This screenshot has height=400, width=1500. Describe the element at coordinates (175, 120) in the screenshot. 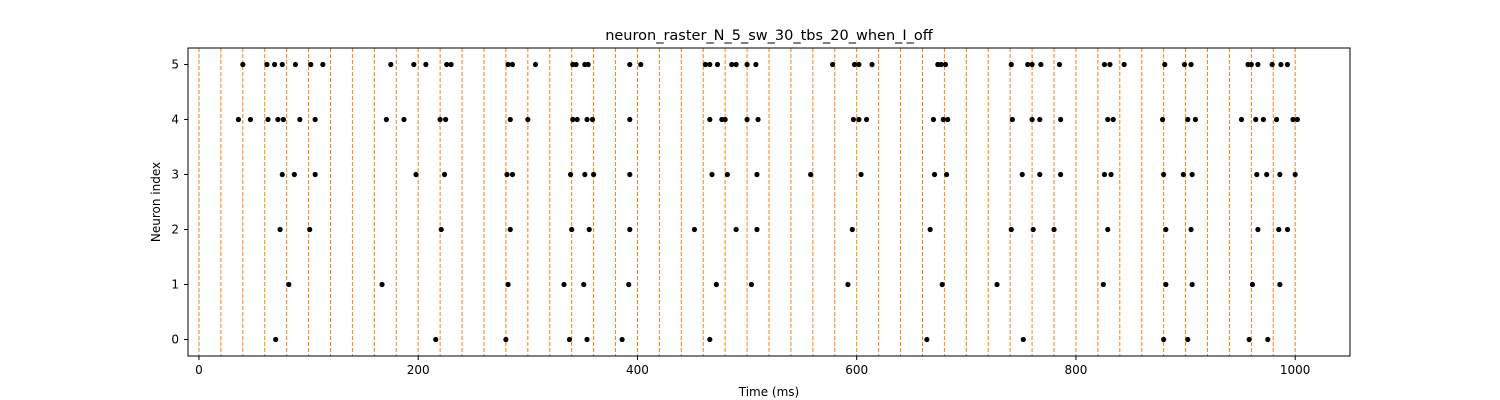

I see `y-tick-label: 4` at that location.